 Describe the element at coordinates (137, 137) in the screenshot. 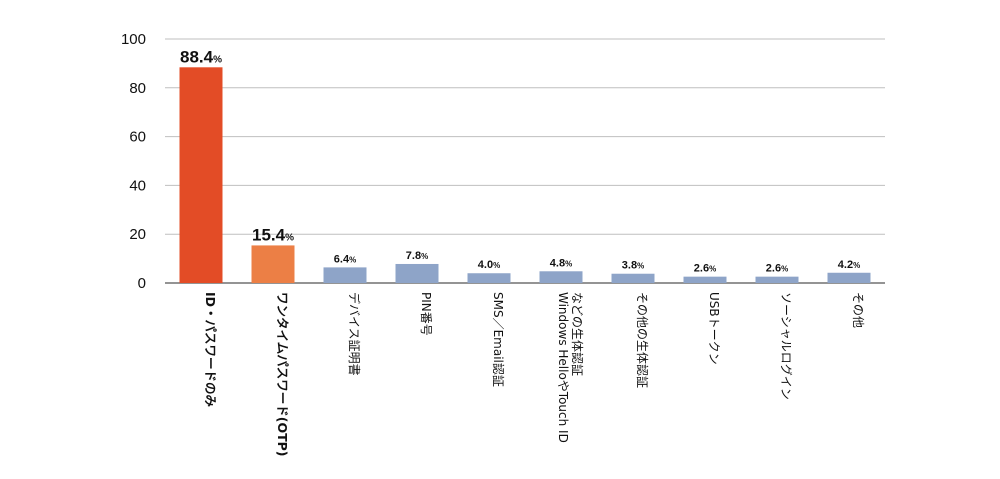

I see `y-tick-label: 60` at that location.